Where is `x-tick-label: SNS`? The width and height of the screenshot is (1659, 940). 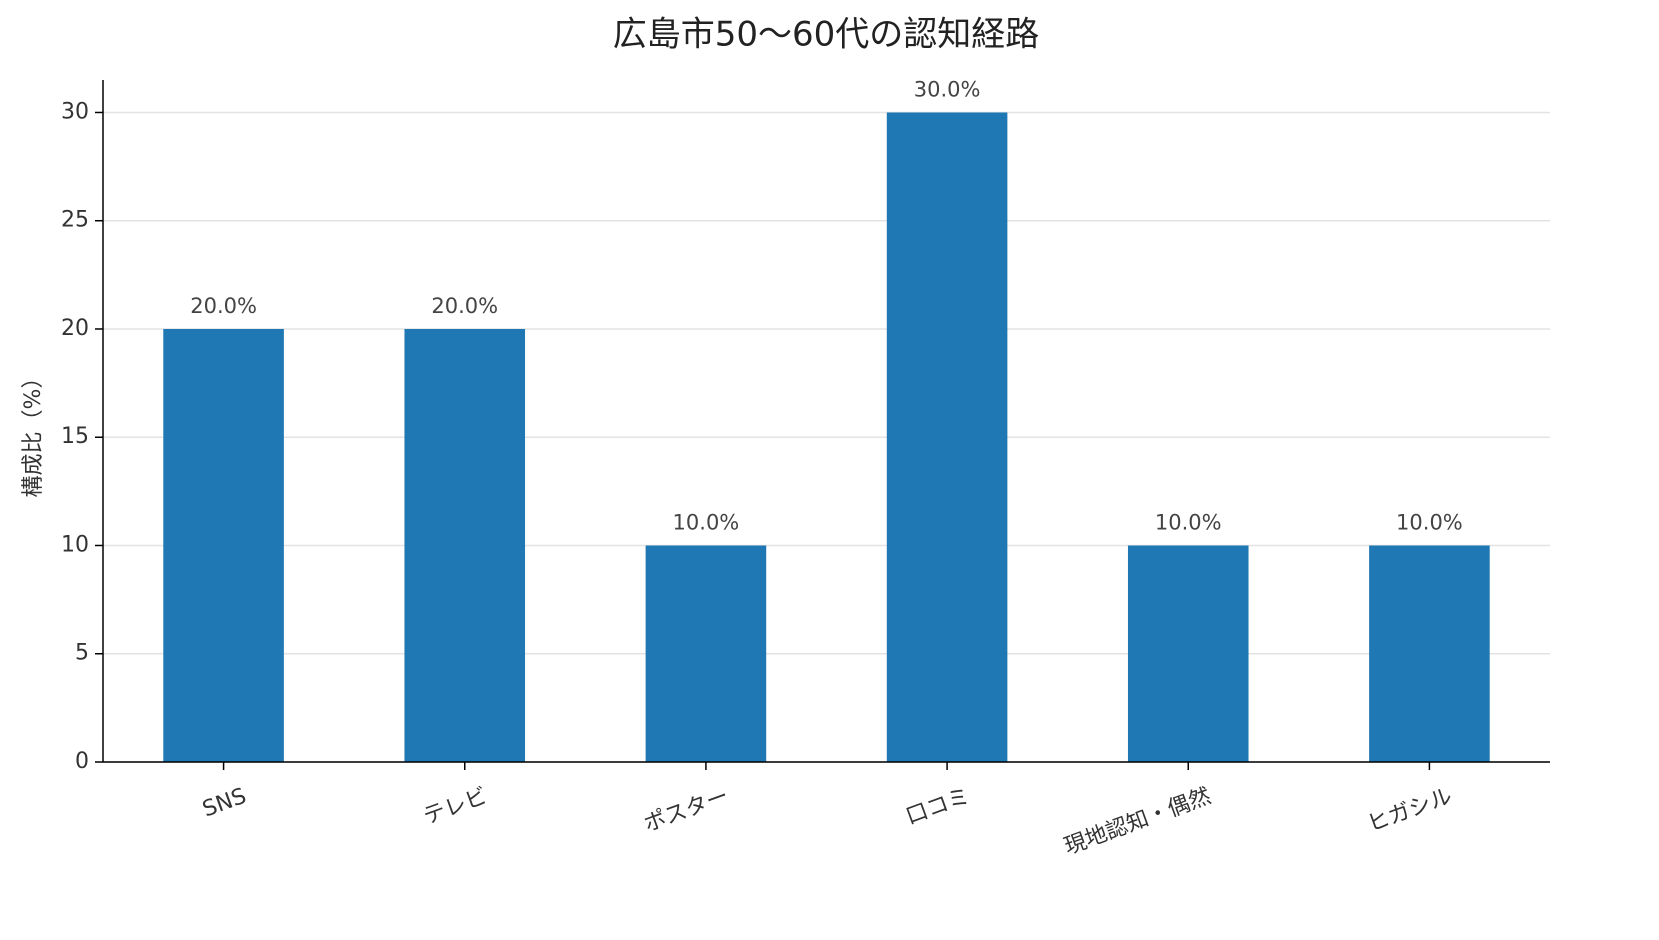
x-tick-label: SNS is located at coordinates (224, 803).